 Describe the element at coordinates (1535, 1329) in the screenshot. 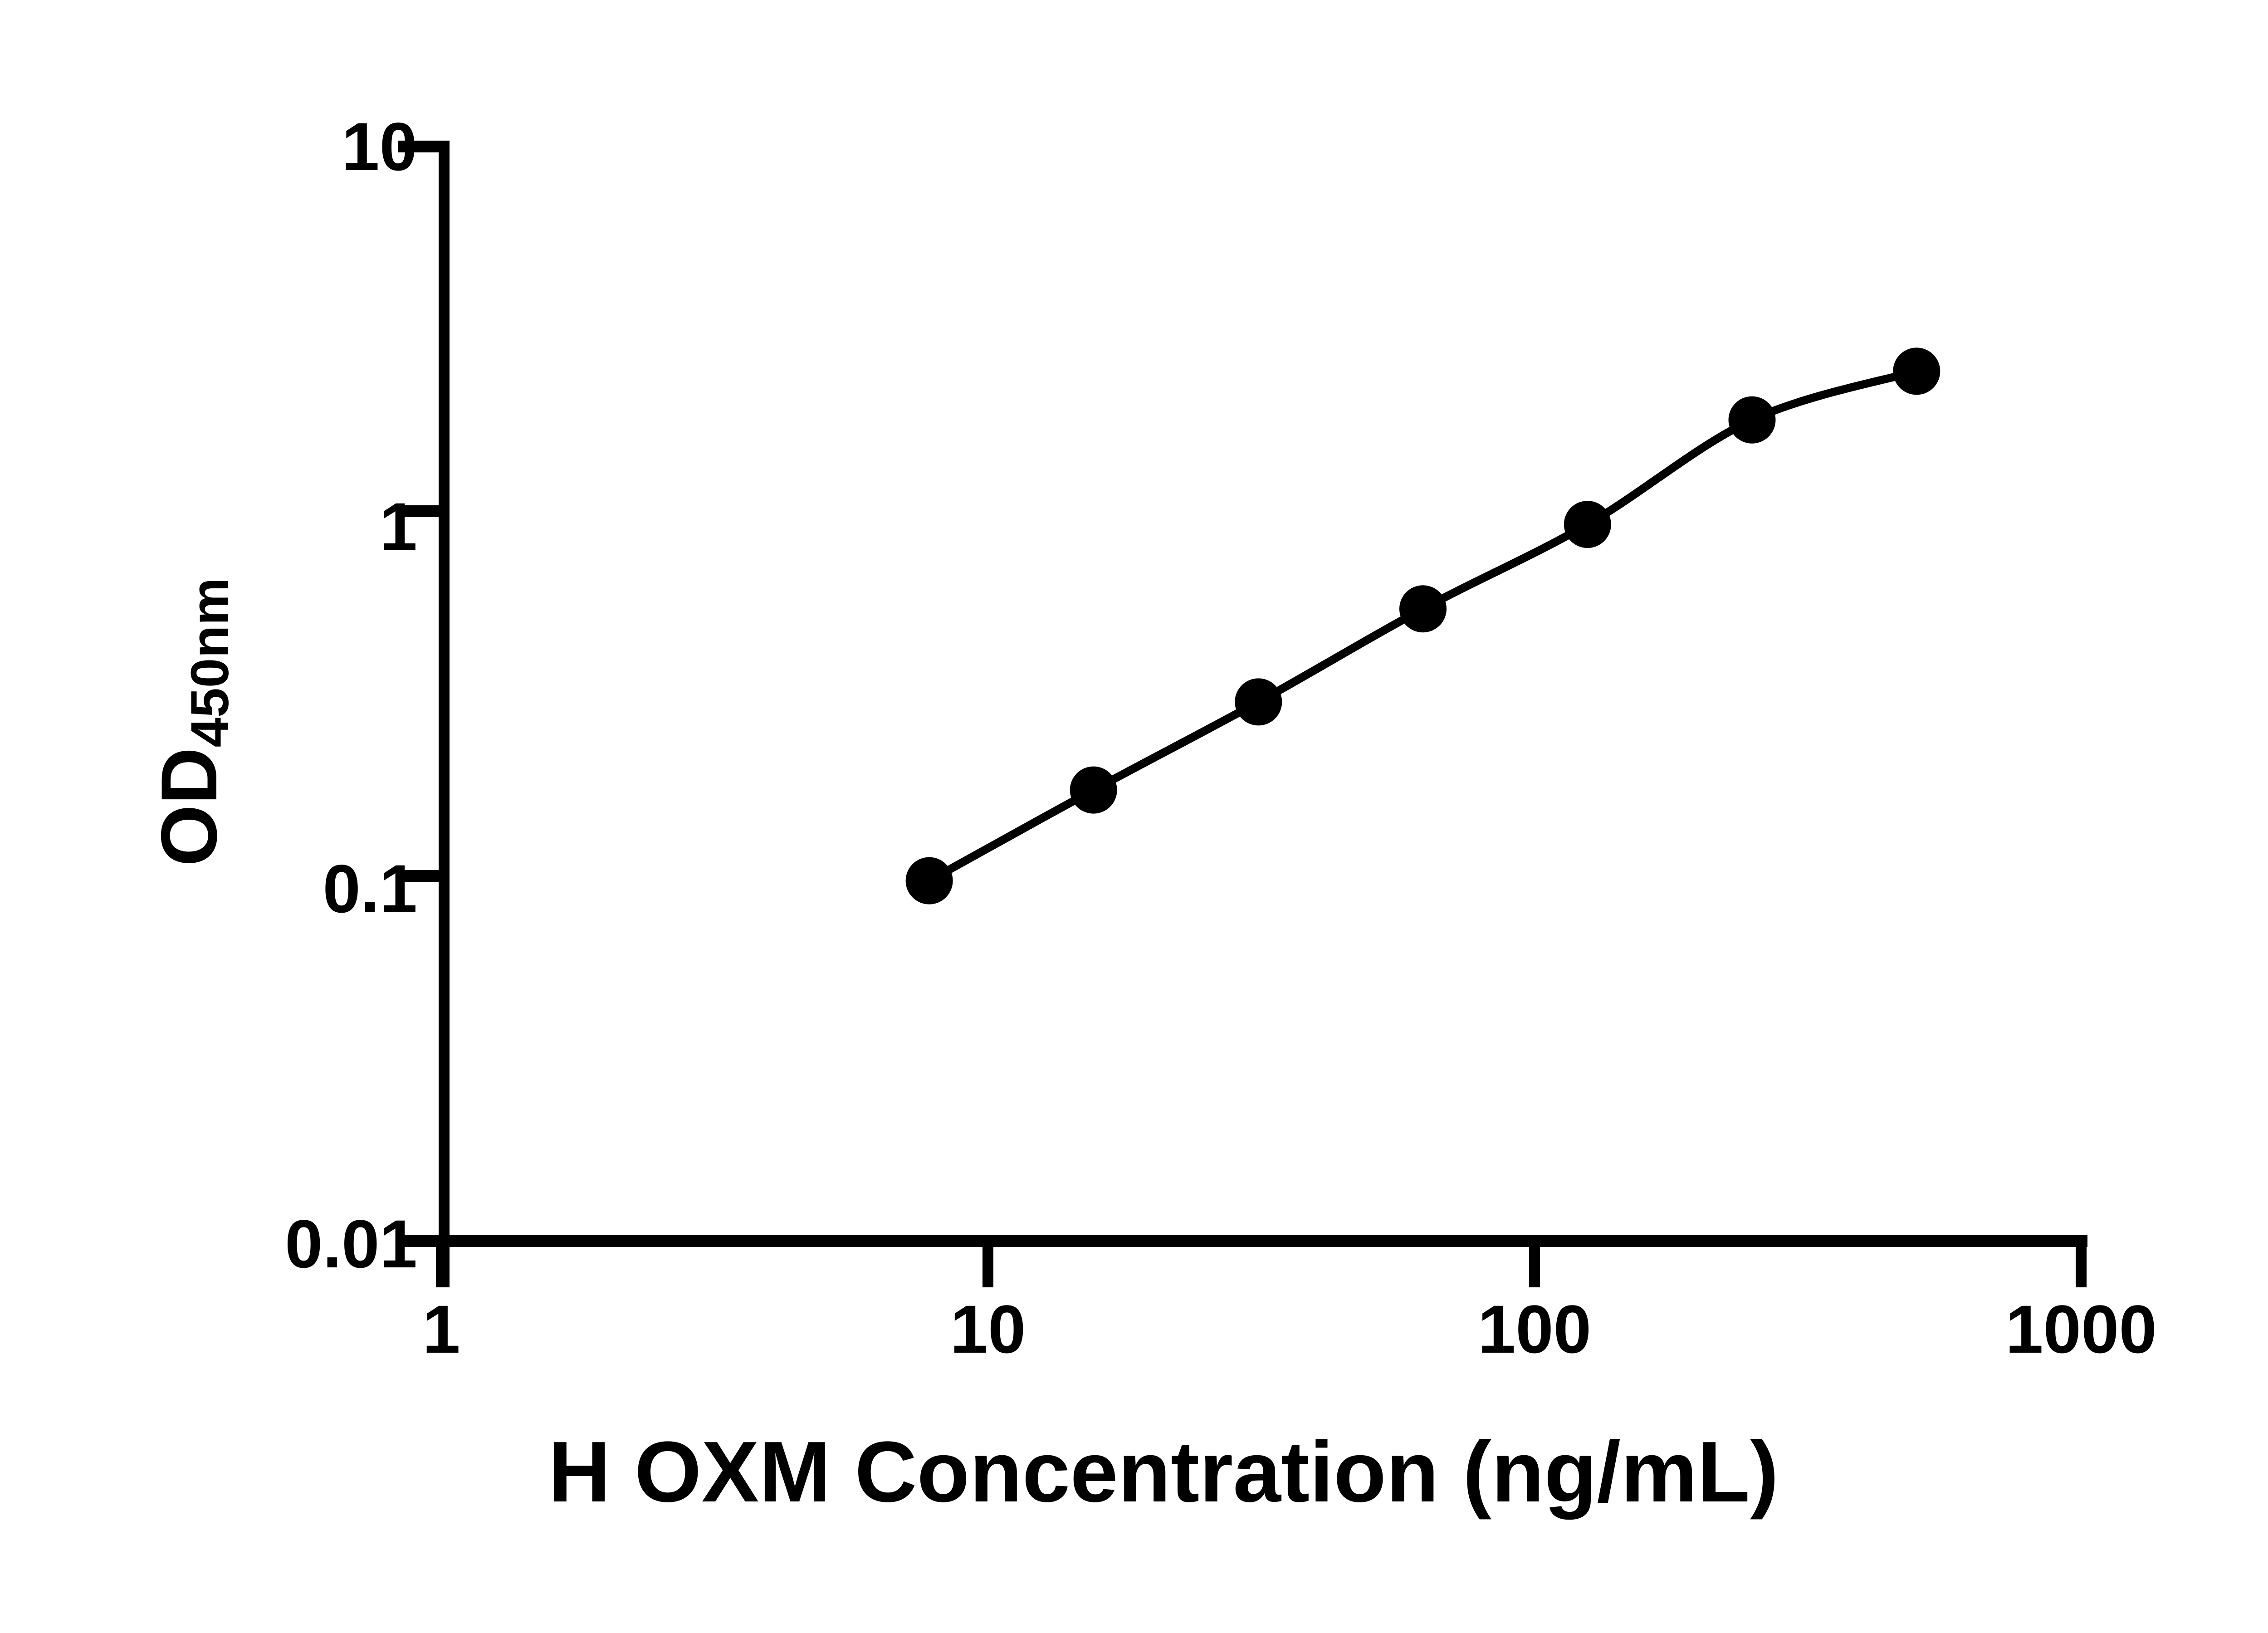

I see `x-tick-label-100: 100` at that location.